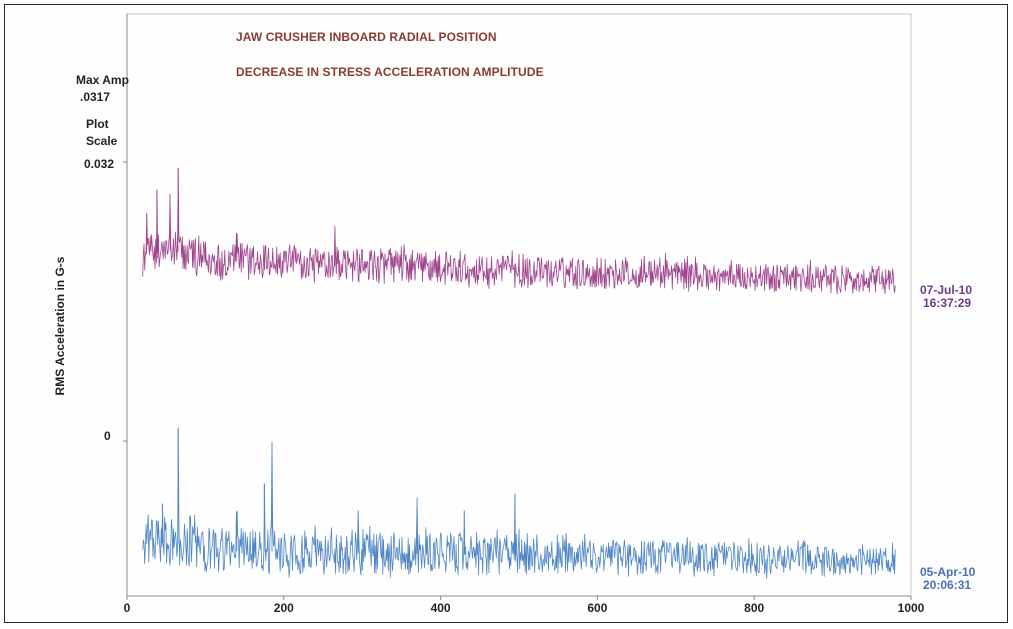 This screenshot has width=1013, height=629. Describe the element at coordinates (597, 608) in the screenshot. I see `x-tick-label-600: 600` at that location.